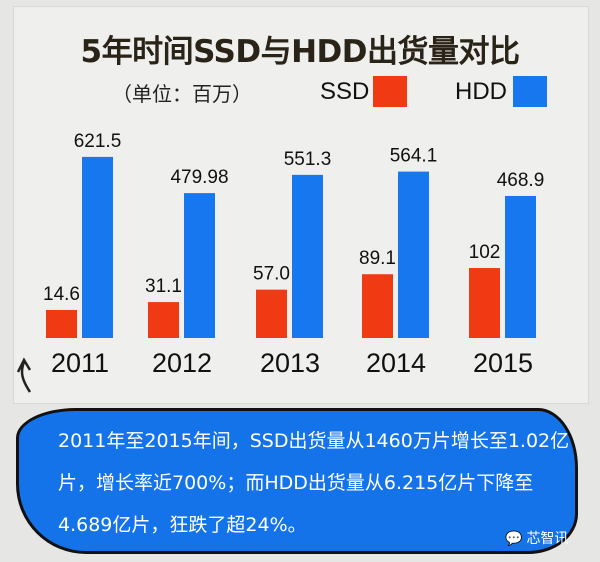 This screenshot has height=562, width=600. Describe the element at coordinates (521, 180) in the screenshot. I see `data-label-hdd-2015: 468.9` at that location.